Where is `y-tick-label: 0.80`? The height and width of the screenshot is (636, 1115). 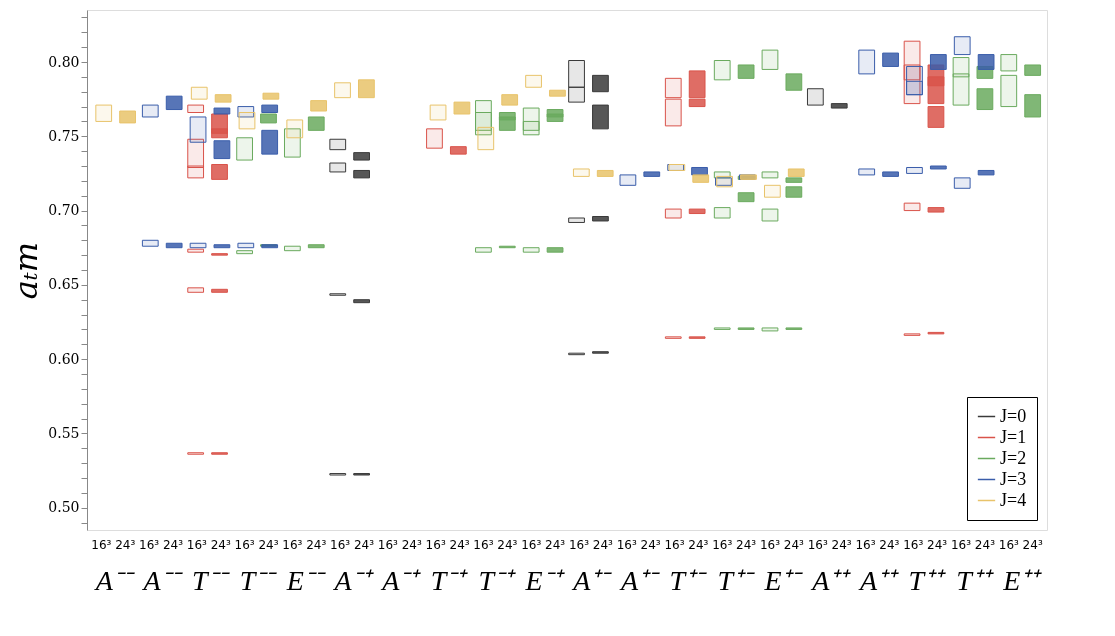 y-tick-label: 0.80 is located at coordinates (64, 61).